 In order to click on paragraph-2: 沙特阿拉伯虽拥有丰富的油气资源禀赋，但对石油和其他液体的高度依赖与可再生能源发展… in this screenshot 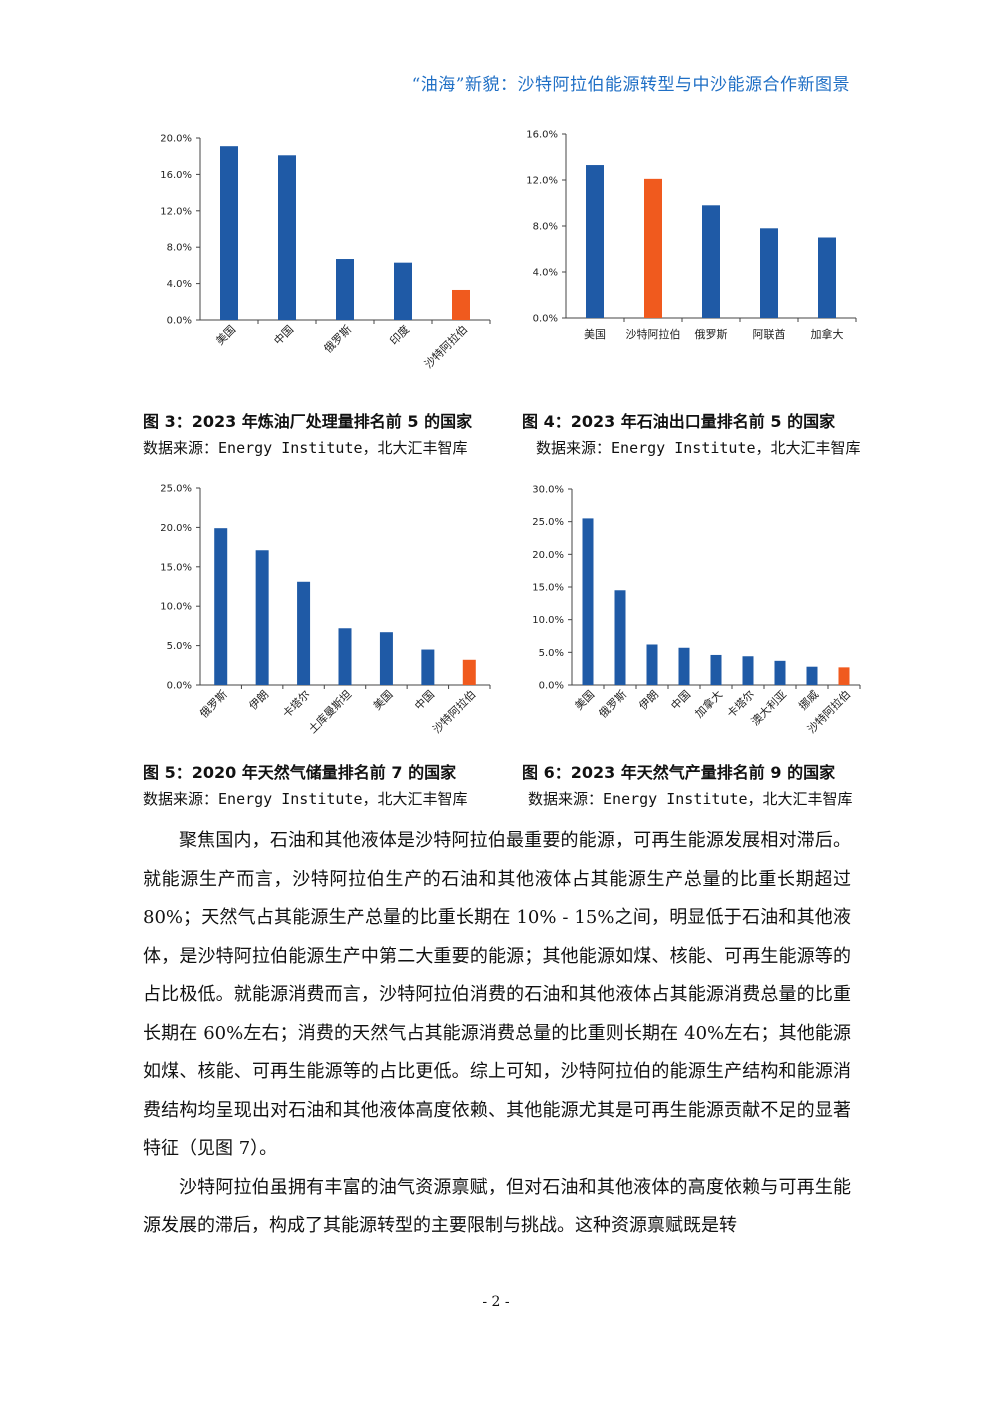, I will do `click(497, 1206)`.